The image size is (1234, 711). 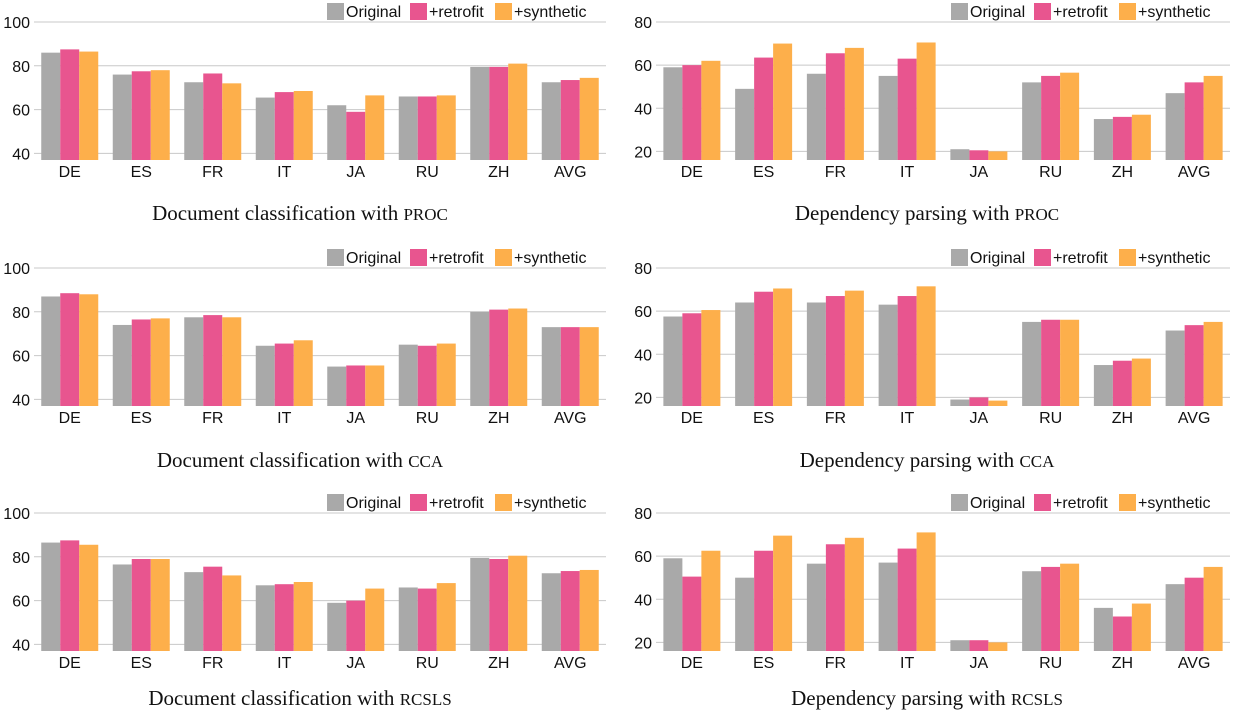 I want to click on bar-original-es, so click(x=745, y=124).